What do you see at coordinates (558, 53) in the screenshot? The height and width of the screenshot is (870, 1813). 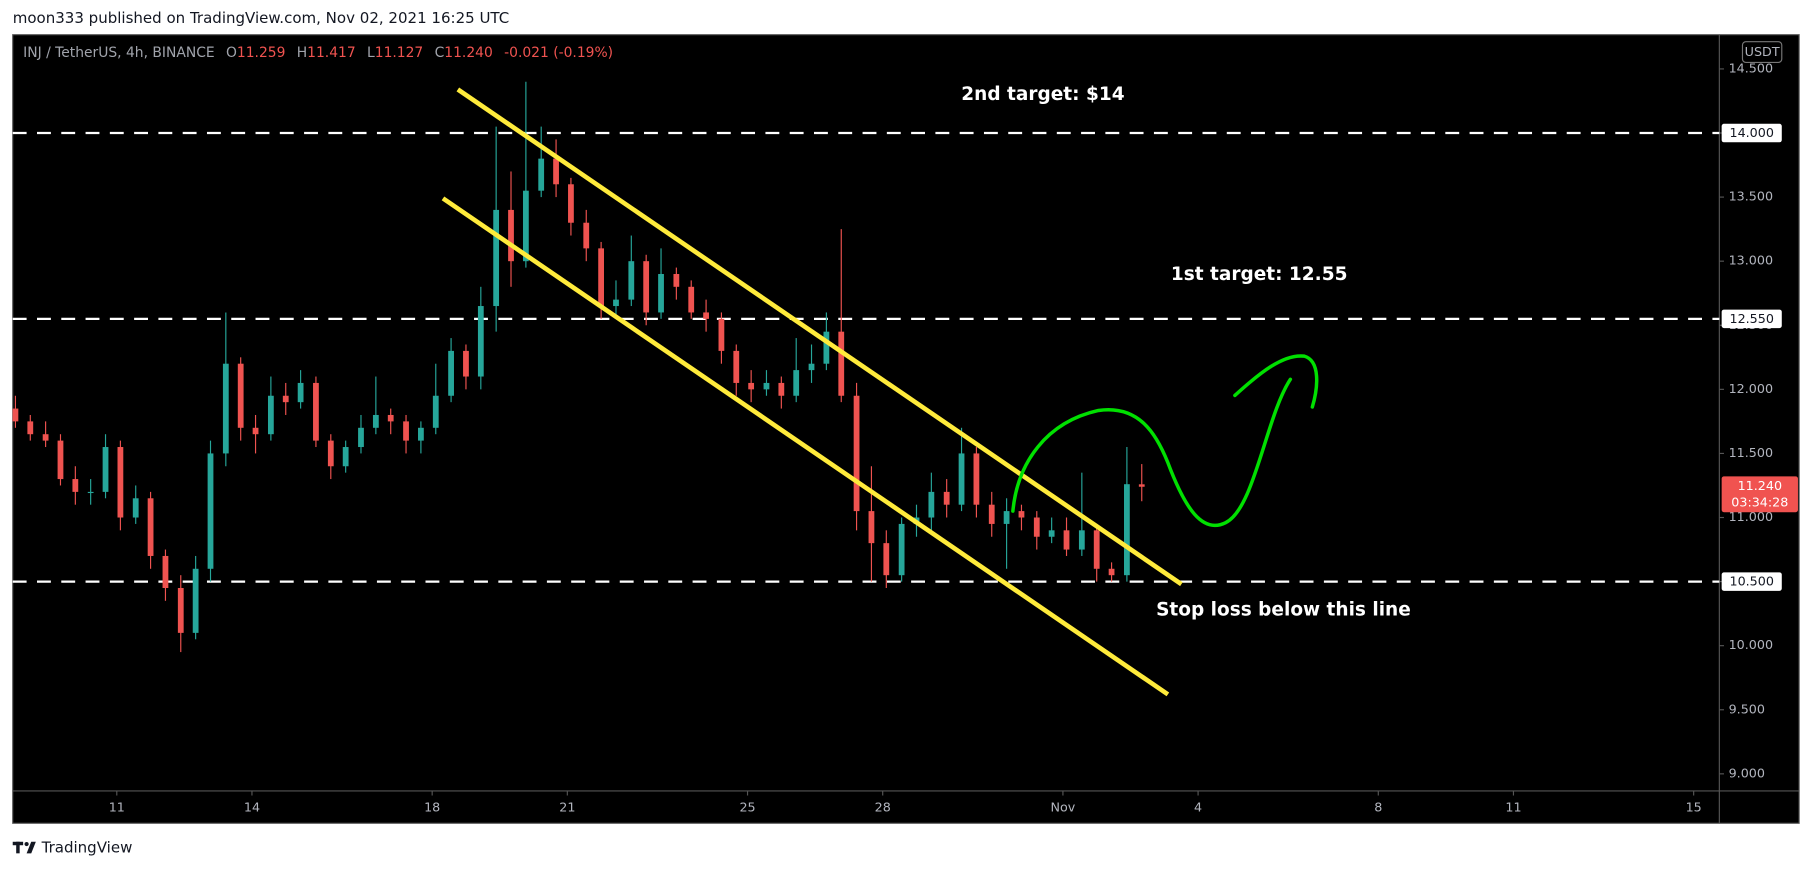 I see `change: -0.021 (-0.19%)` at bounding box center [558, 53].